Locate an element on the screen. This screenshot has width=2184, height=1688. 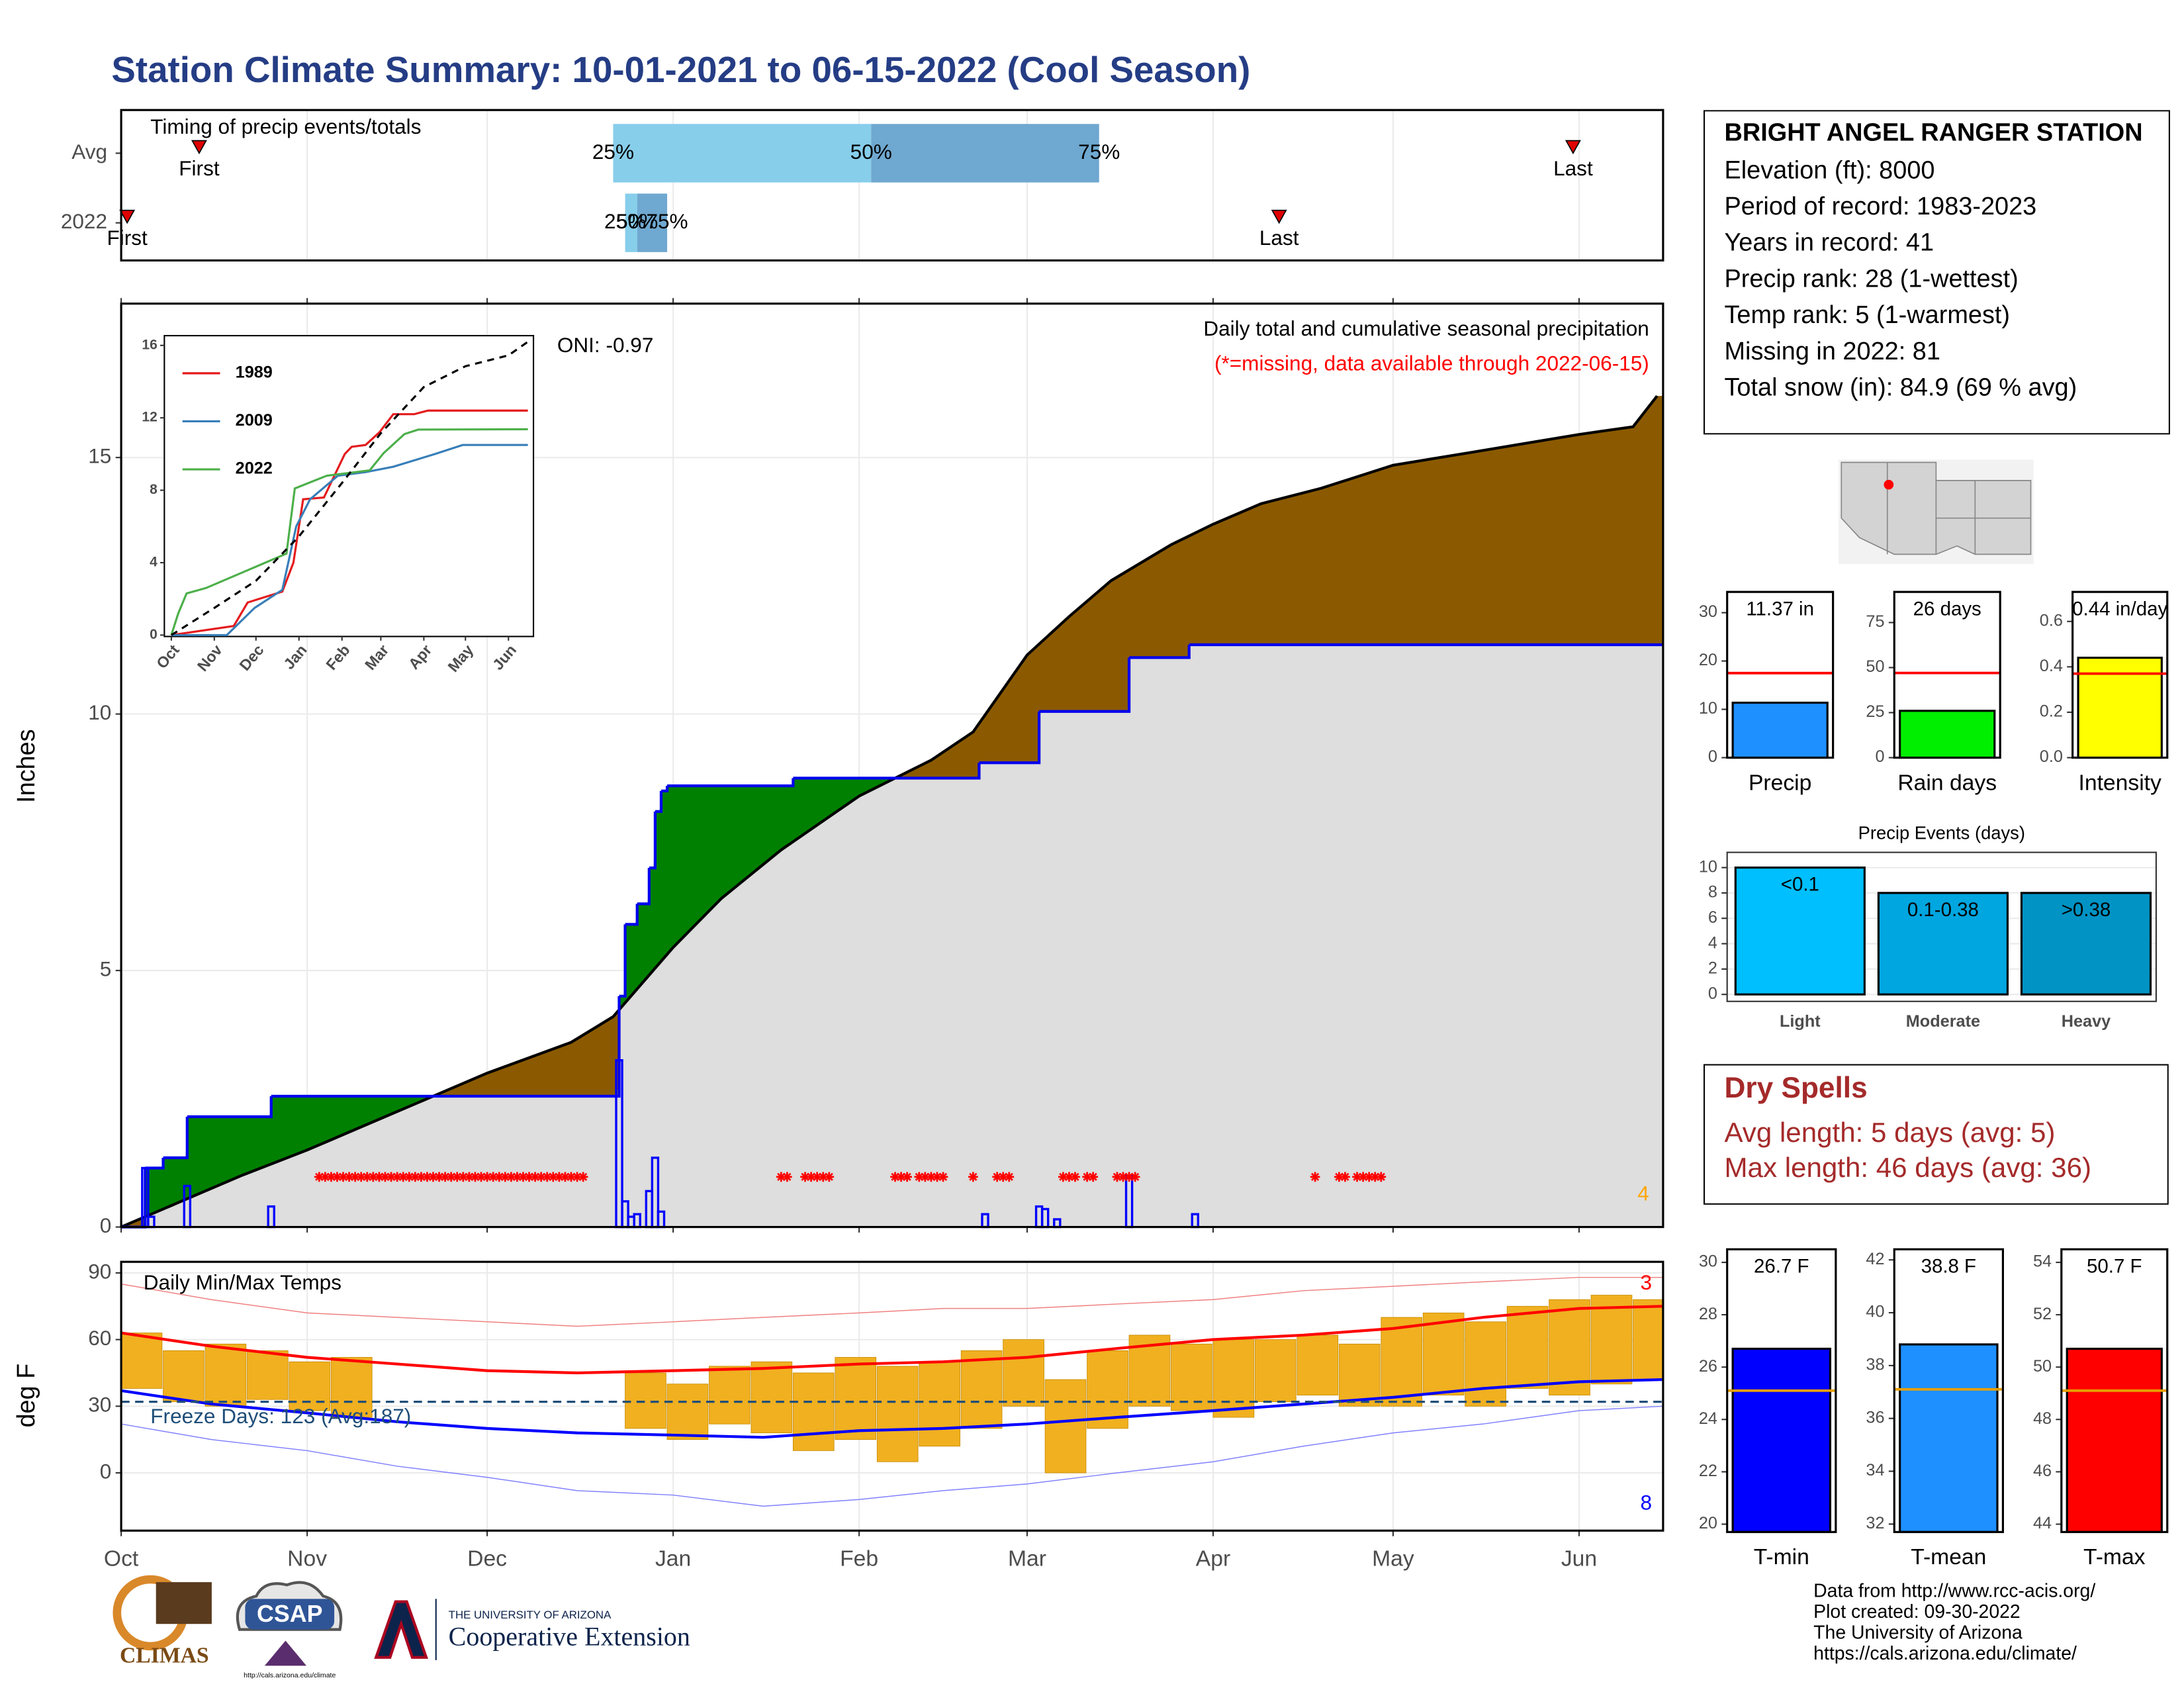
legend-label: 2022 is located at coordinates (255, 468).